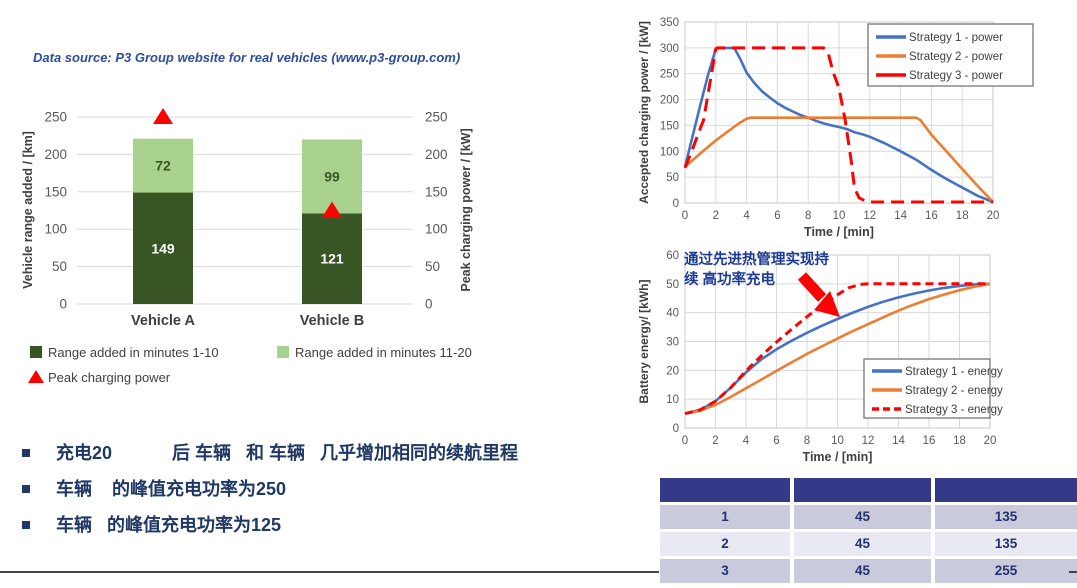  What do you see at coordinates (1006, 571) in the screenshot?
I see `table-cell: 255` at bounding box center [1006, 571].